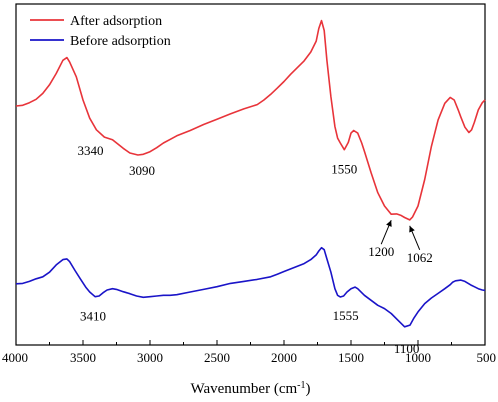 Image resolution: width=498 pixels, height=402 pixels. Describe the element at coordinates (420, 257) in the screenshot. I see `peak-label-1062: 1062` at that location.